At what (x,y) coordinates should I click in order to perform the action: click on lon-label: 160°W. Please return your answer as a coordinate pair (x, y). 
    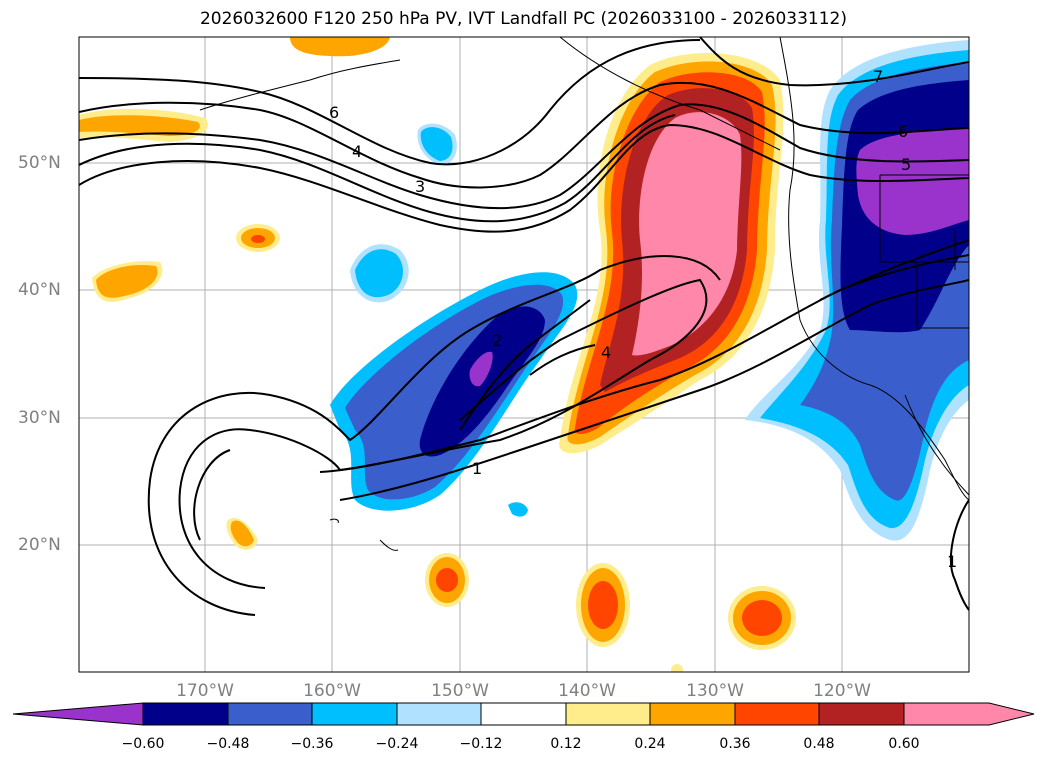
    Looking at the image, I should click on (332, 691).